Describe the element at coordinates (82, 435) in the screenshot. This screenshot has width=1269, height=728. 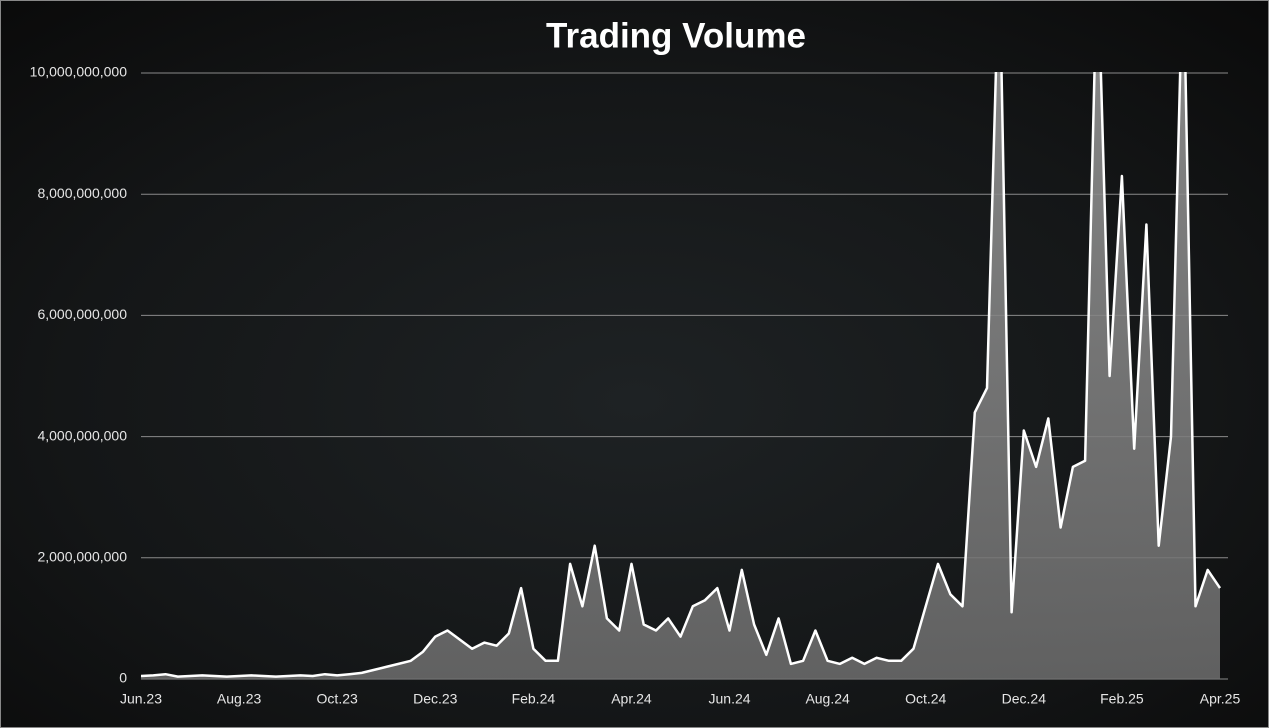
I see `y-tick-label: 4,000,000,000` at that location.